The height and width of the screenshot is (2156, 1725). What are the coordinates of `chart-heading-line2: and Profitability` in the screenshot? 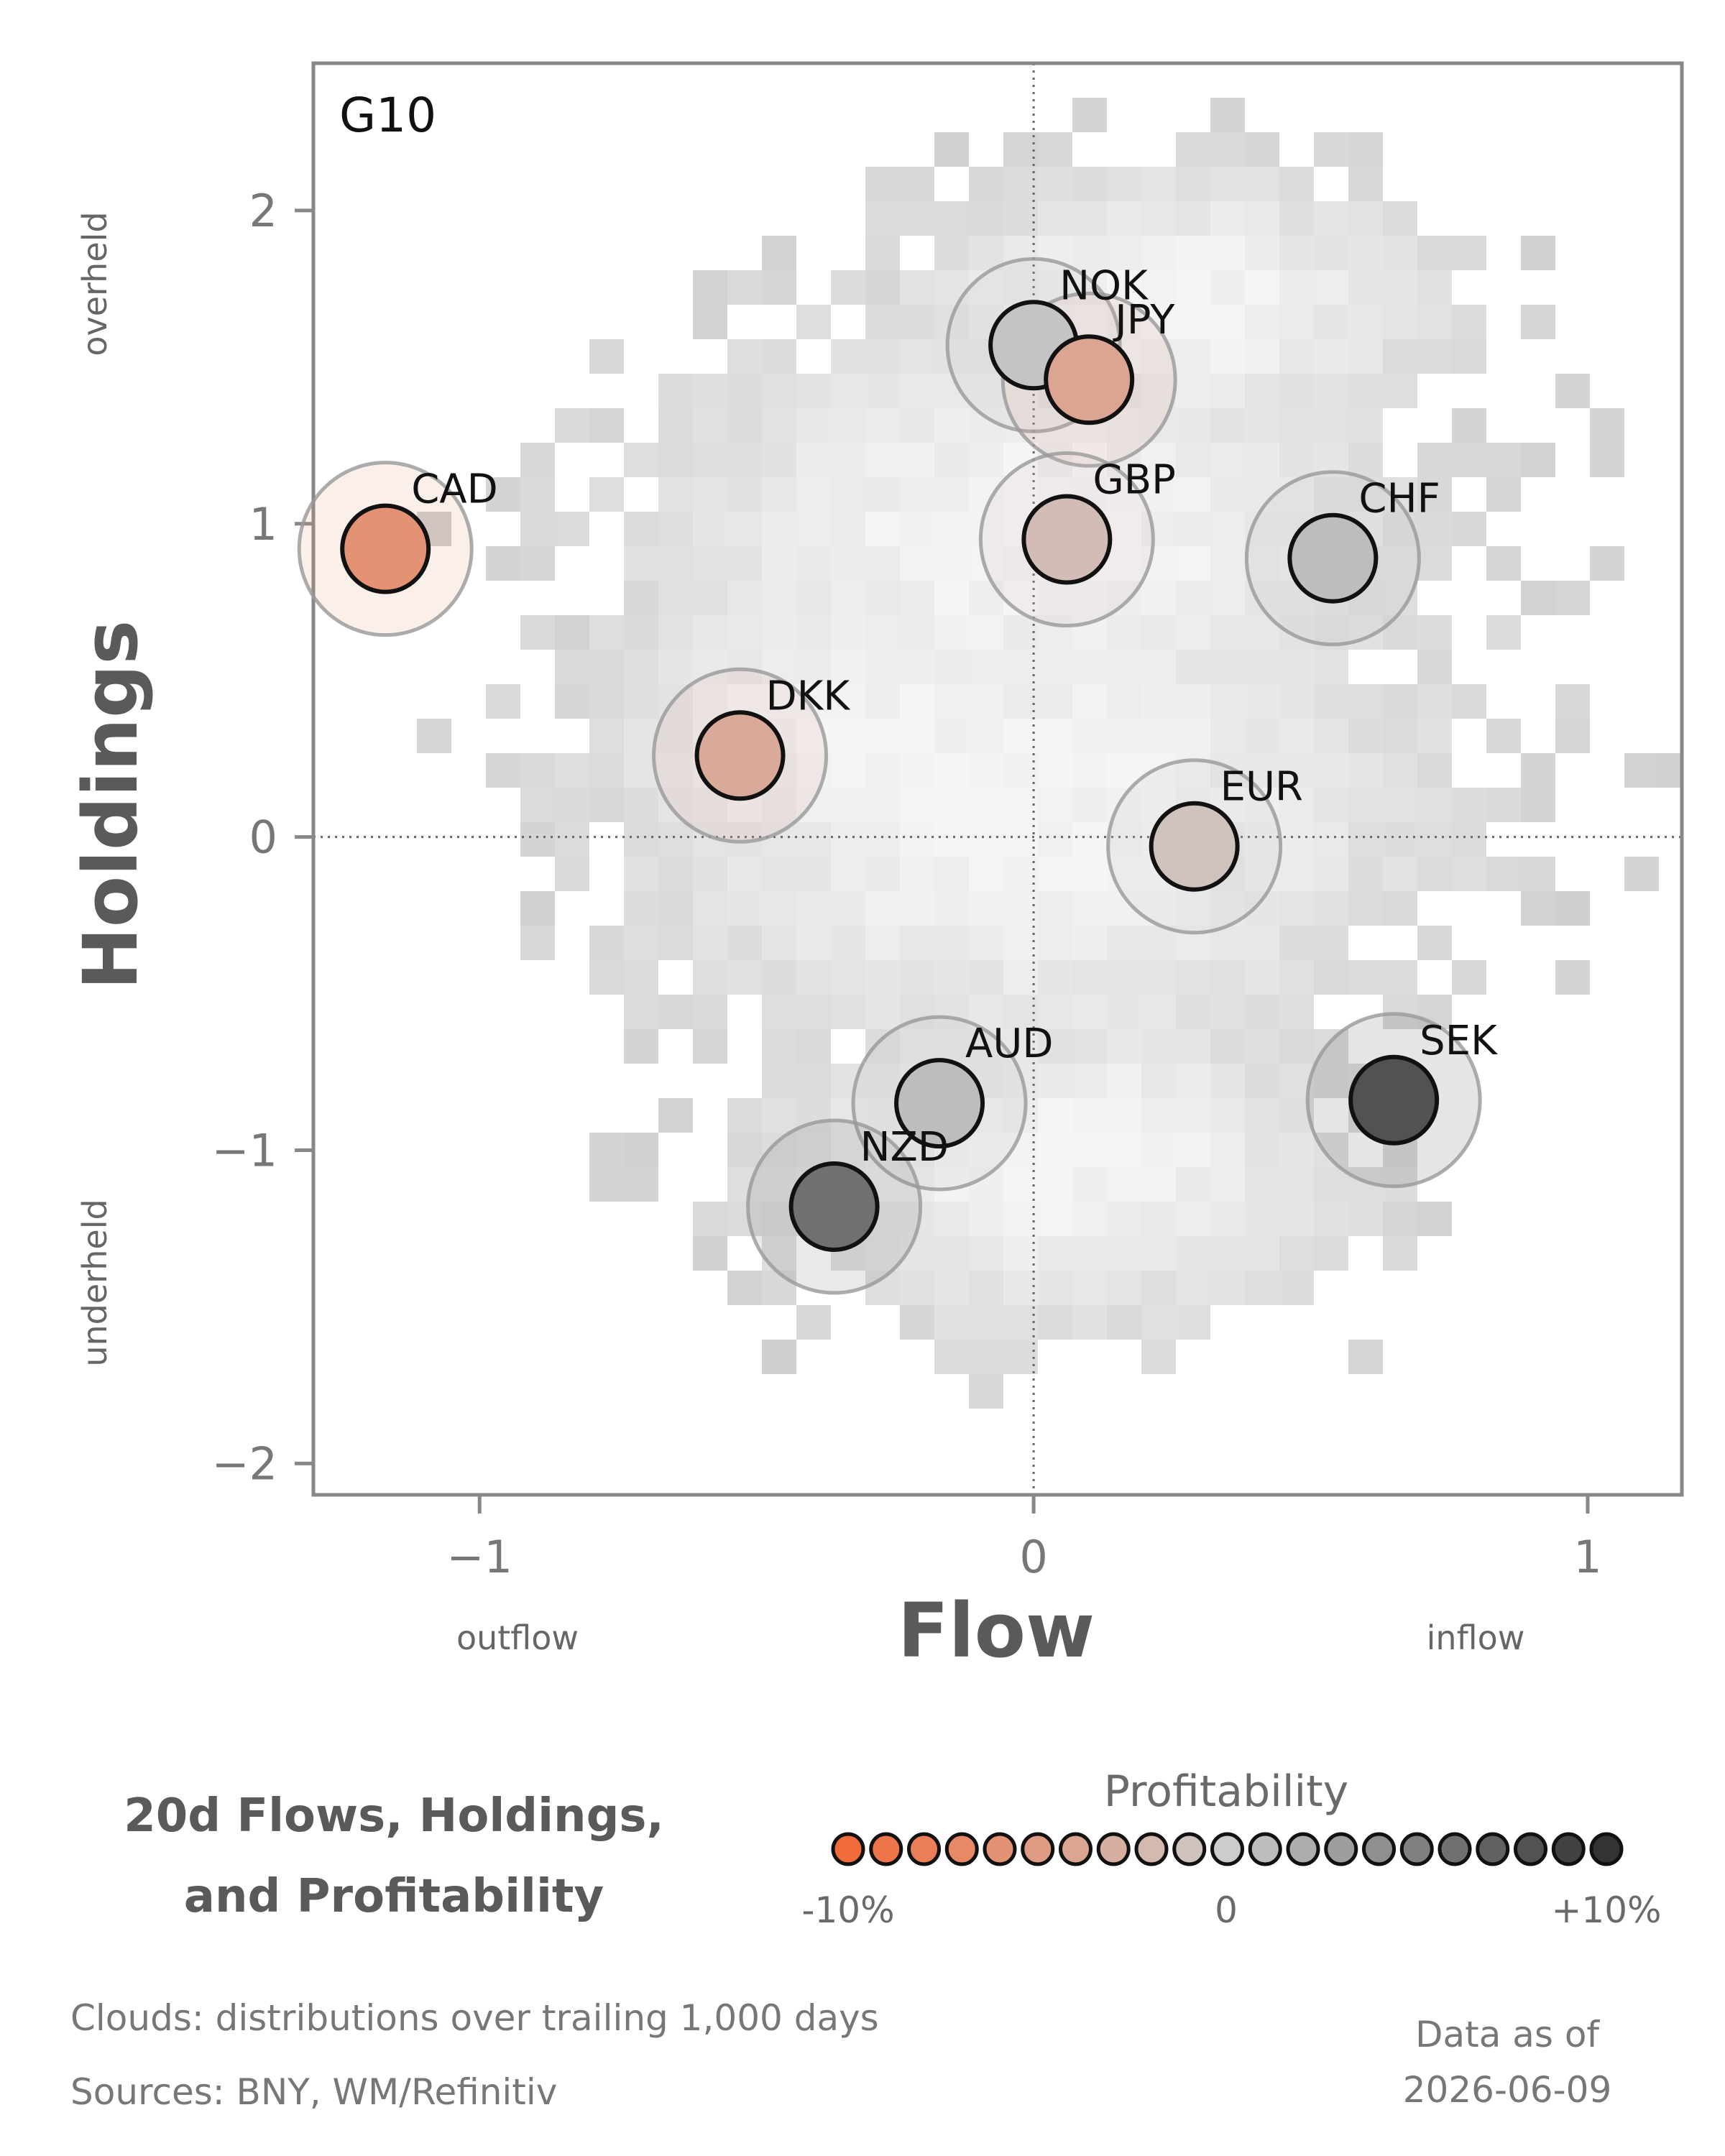 It's located at (394, 1897).